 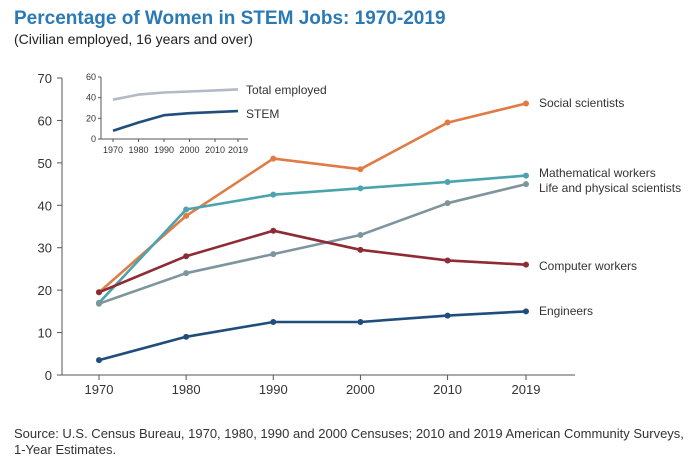 I want to click on series-line-computer-workers, so click(x=312, y=261).